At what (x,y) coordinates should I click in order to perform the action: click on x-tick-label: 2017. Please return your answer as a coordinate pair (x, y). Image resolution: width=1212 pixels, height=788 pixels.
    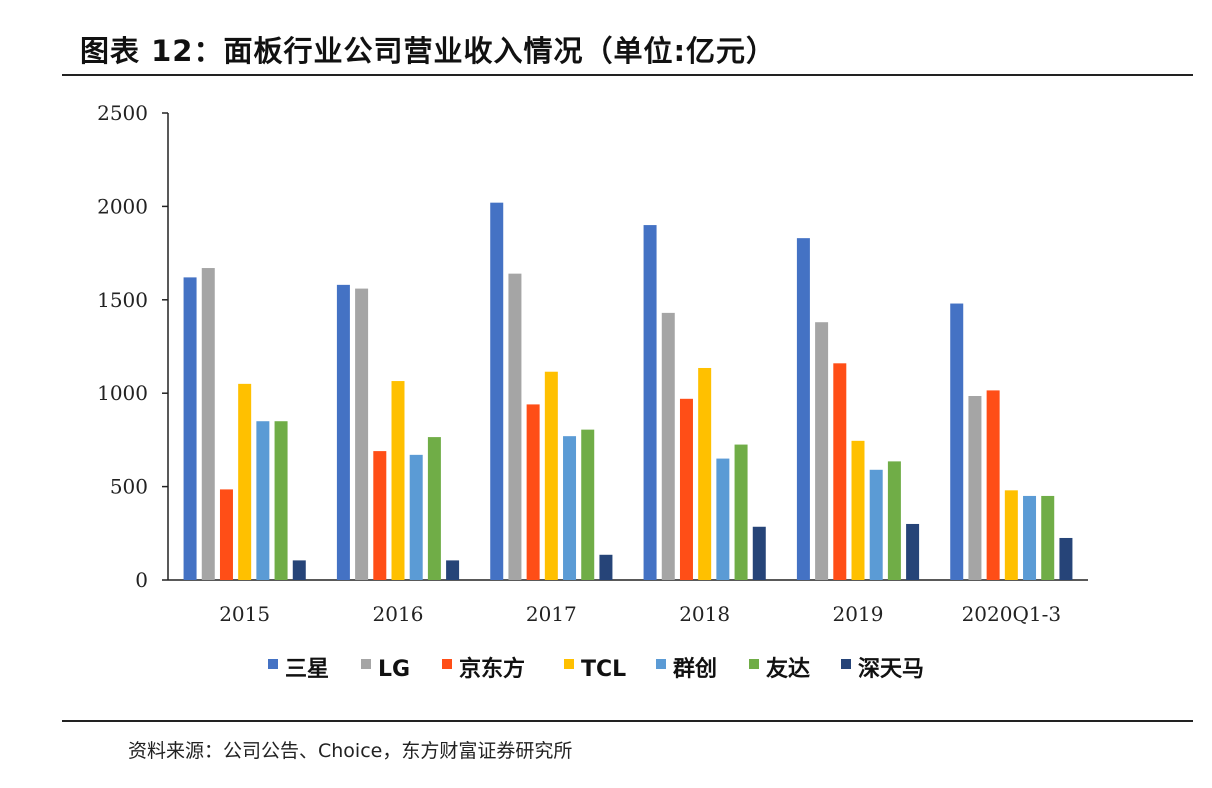
    Looking at the image, I should click on (551, 614).